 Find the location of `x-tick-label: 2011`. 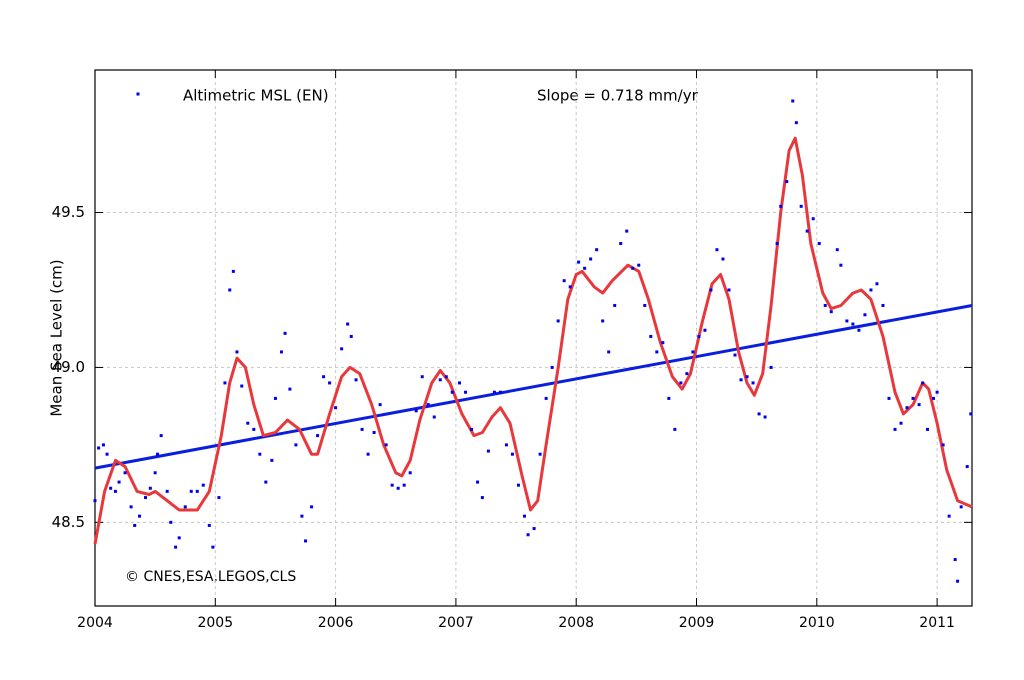

x-tick-label: 2011 is located at coordinates (937, 623).